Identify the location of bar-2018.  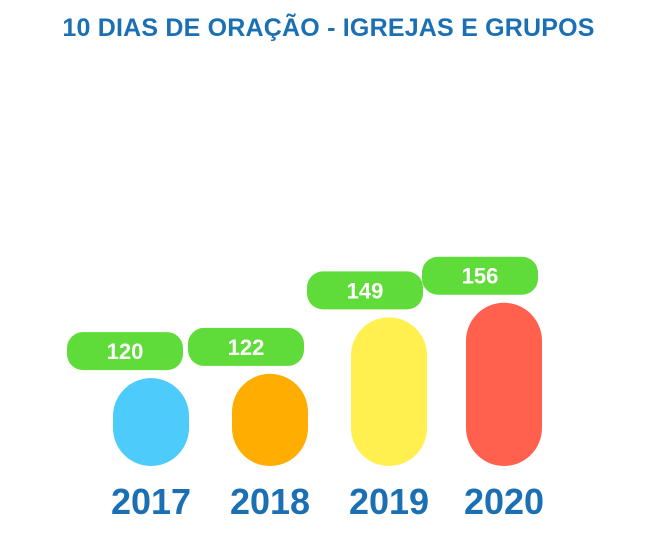
(270, 419).